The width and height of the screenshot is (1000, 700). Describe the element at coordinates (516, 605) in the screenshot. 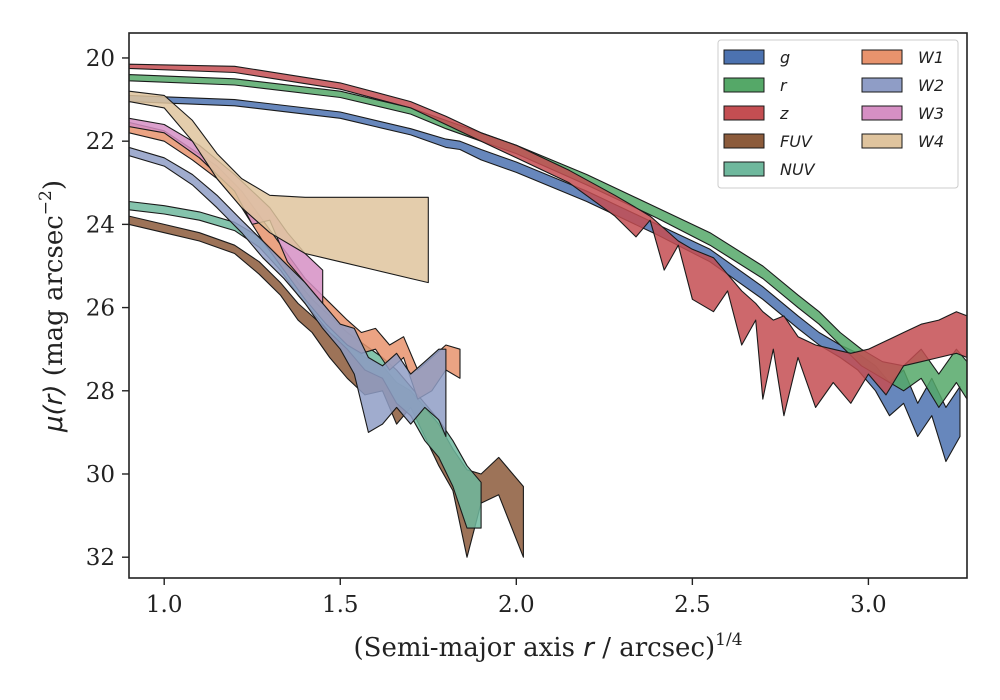

I see `x-tick-label: 2.0` at that location.